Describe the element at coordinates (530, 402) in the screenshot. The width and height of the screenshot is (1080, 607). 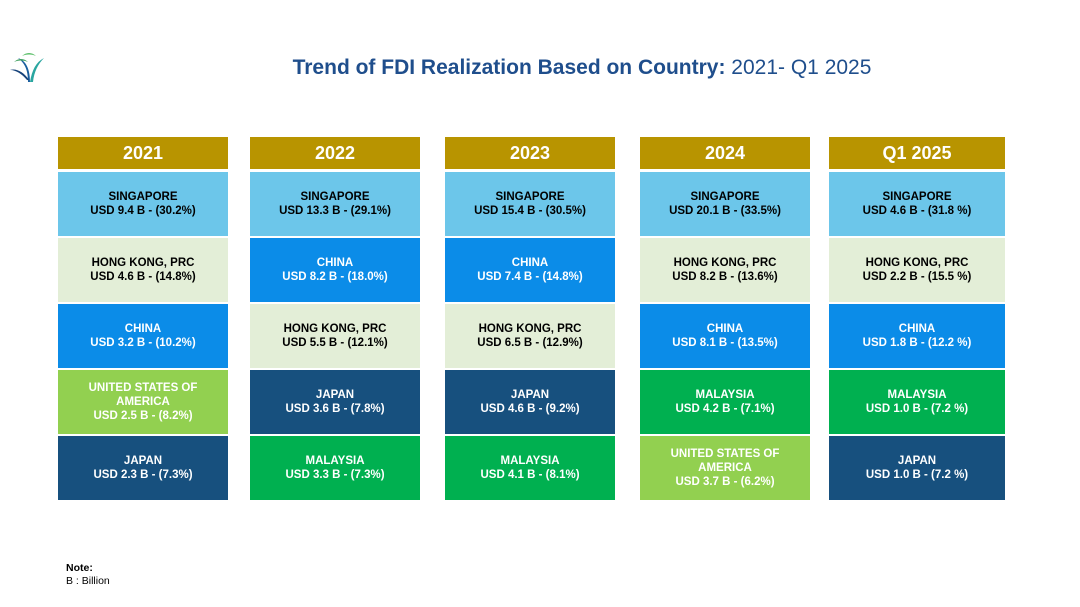
I see `country-cell: JAPAN USD 4.6 B - (9.2%)` at that location.